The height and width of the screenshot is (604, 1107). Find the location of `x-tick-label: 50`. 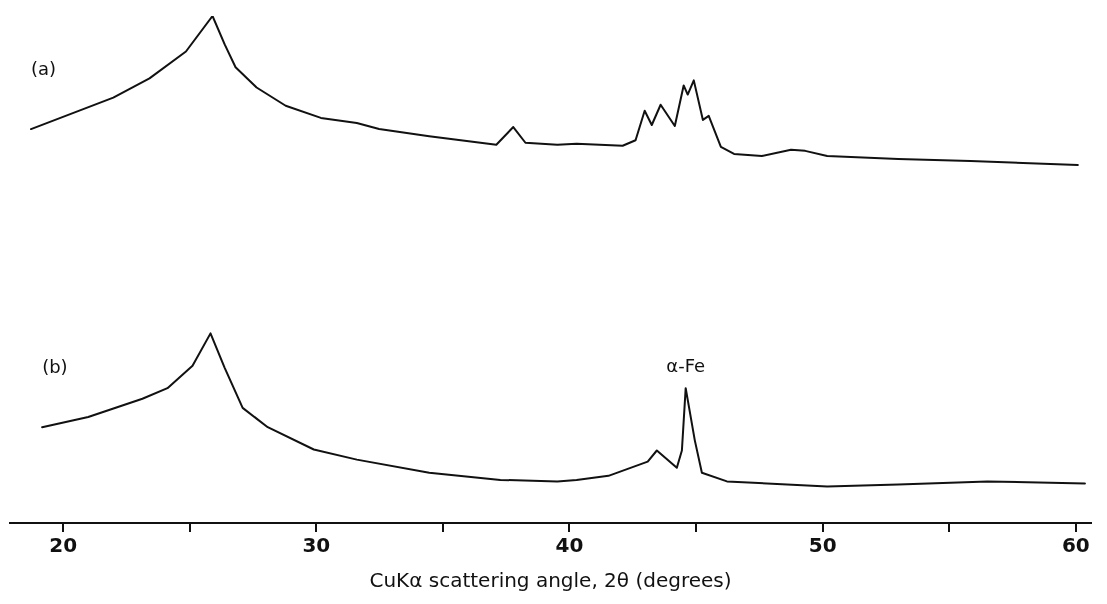

x-tick-label: 50 is located at coordinates (822, 545).